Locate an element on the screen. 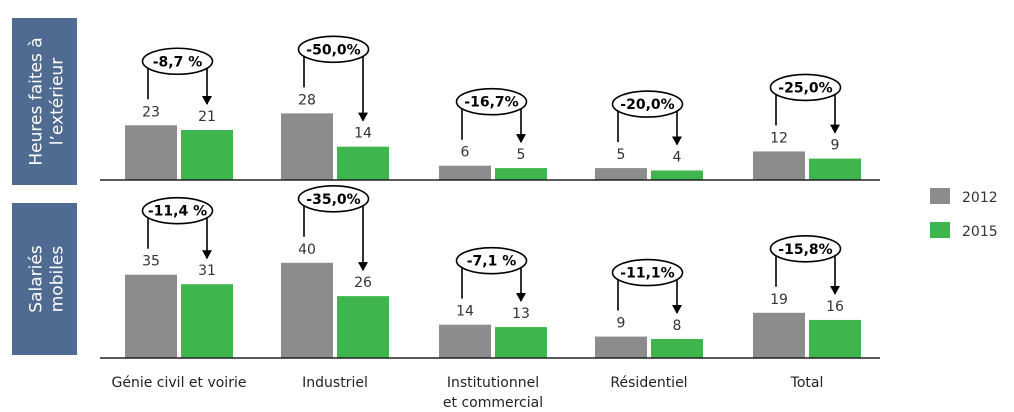 The height and width of the screenshot is (412, 1014). data-label-2015: 21 is located at coordinates (207, 117).